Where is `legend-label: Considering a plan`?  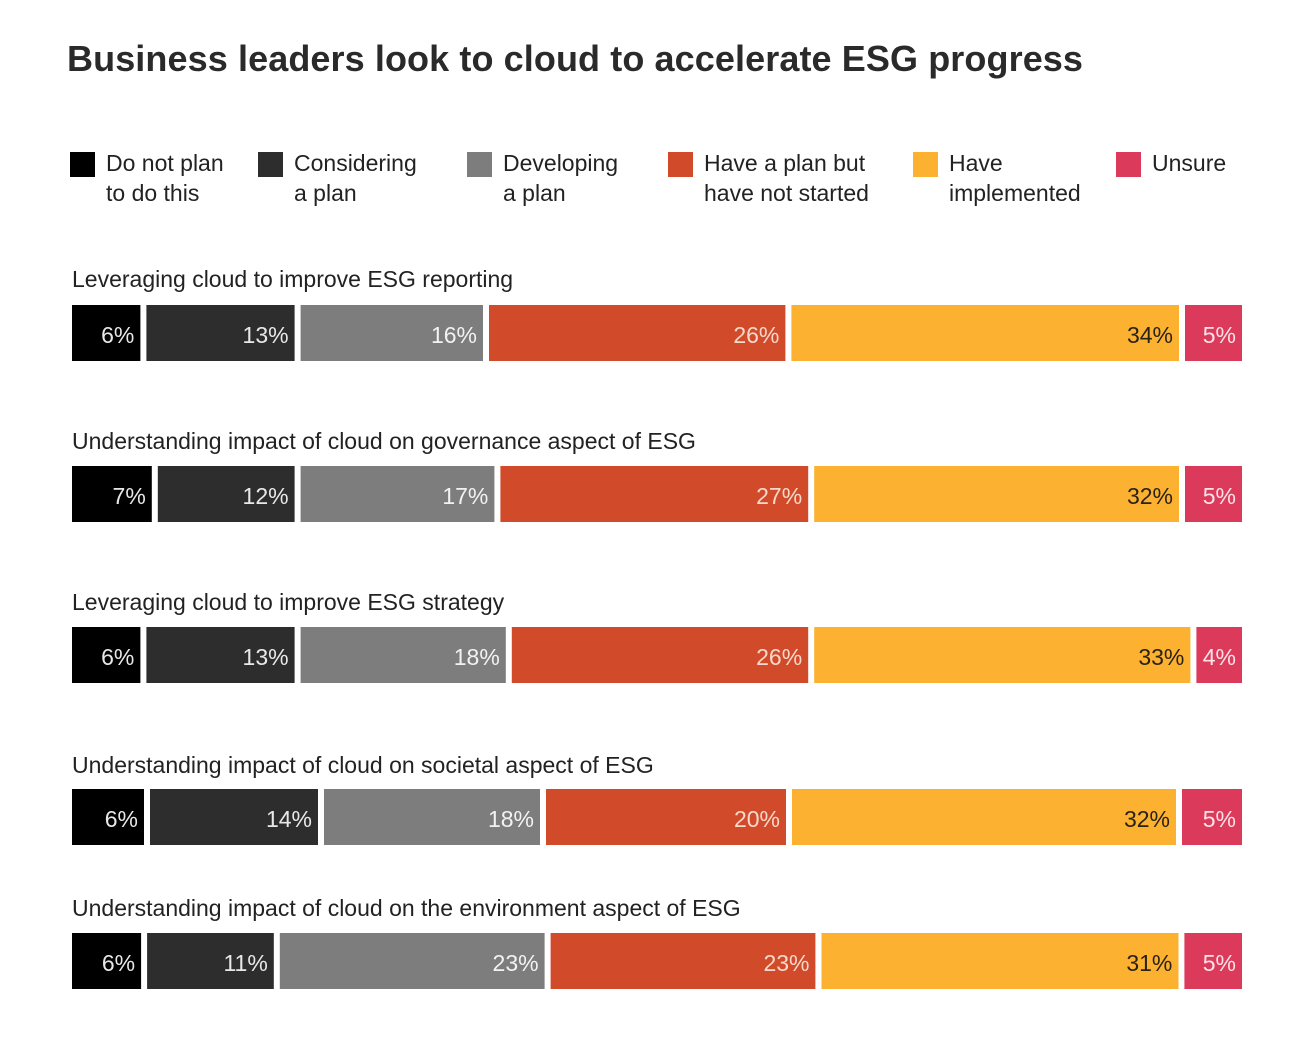
legend-label: Considering a plan is located at coordinates (355, 178).